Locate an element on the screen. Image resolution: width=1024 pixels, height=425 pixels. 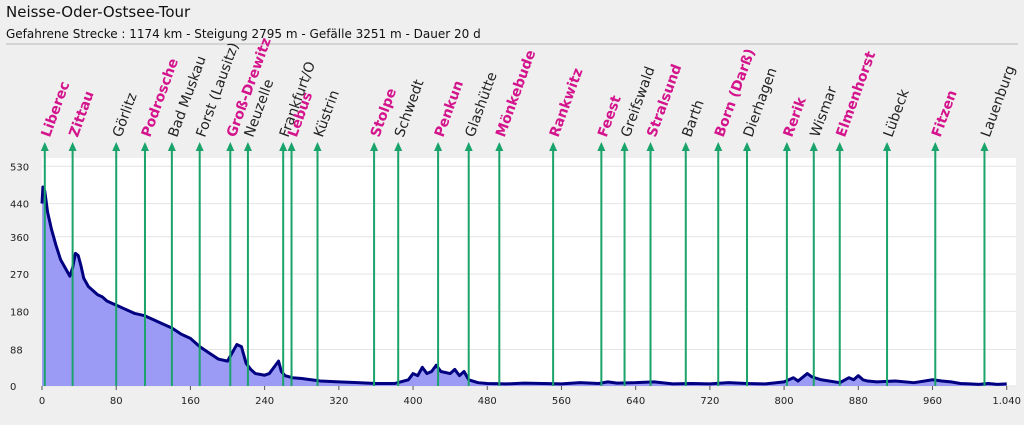
x-tick-label: 560 is located at coordinates (561, 401).